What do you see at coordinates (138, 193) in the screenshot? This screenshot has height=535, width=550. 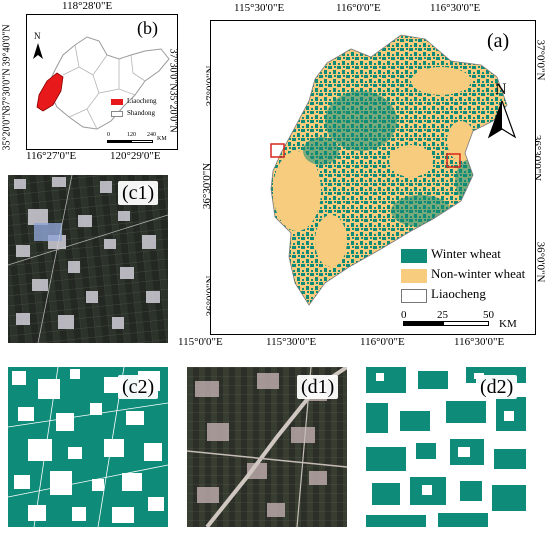 I see `panel-c1-label: (c1)` at bounding box center [138, 193].